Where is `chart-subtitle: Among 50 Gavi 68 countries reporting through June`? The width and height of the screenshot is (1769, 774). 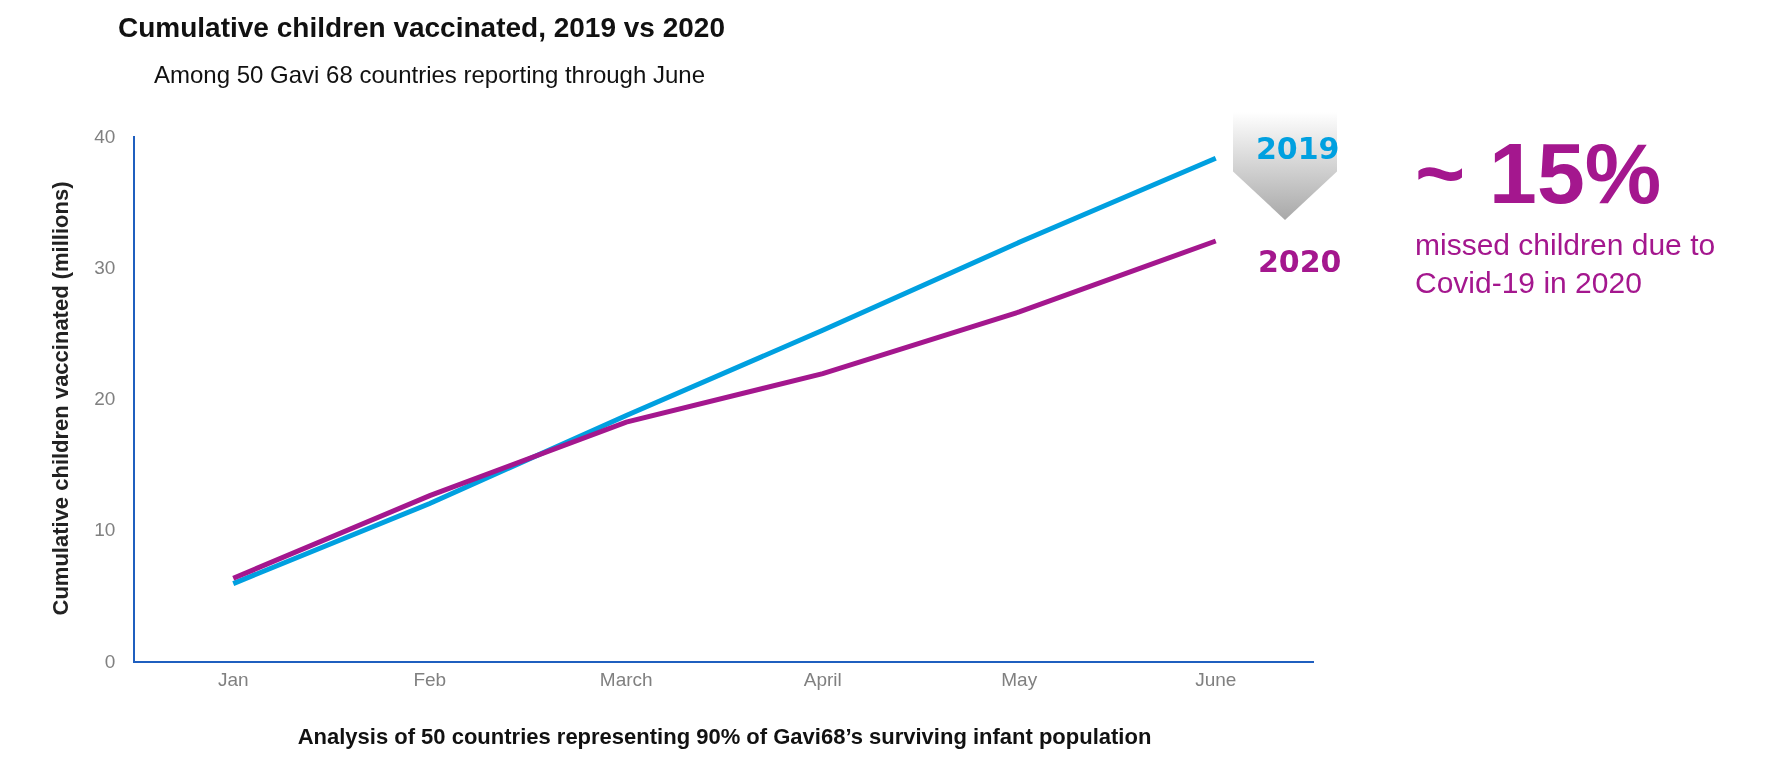 chart-subtitle: Among 50 Gavi 68 countries reporting through June is located at coordinates (430, 74).